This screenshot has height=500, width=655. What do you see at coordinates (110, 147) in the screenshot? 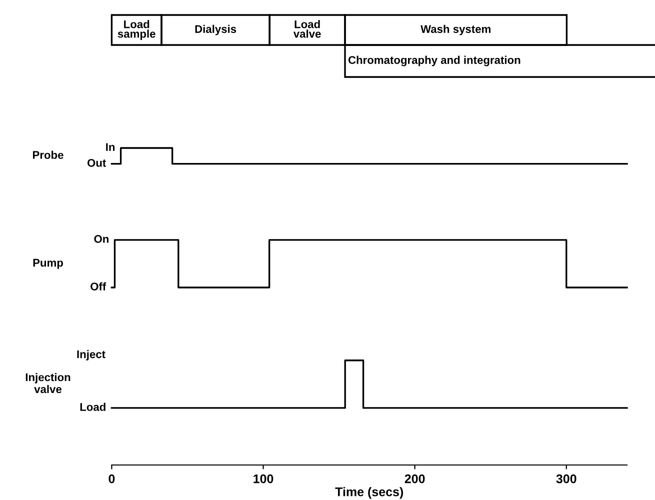
I see `annotation: In` at bounding box center [110, 147].